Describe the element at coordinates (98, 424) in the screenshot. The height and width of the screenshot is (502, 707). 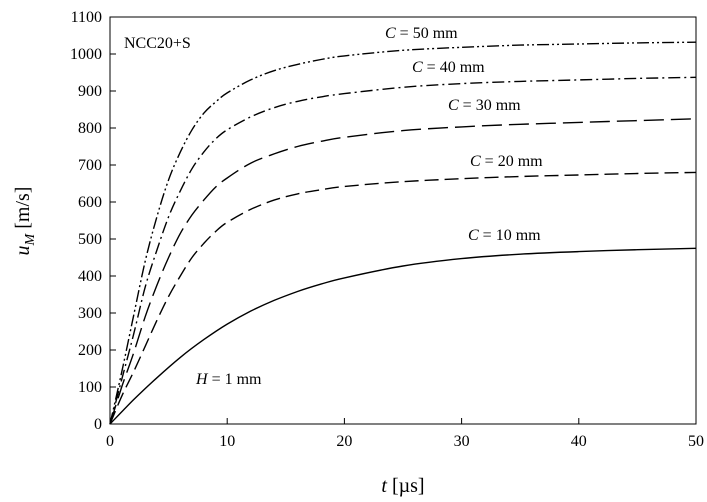
I see `y-tick-label: 0` at that location.